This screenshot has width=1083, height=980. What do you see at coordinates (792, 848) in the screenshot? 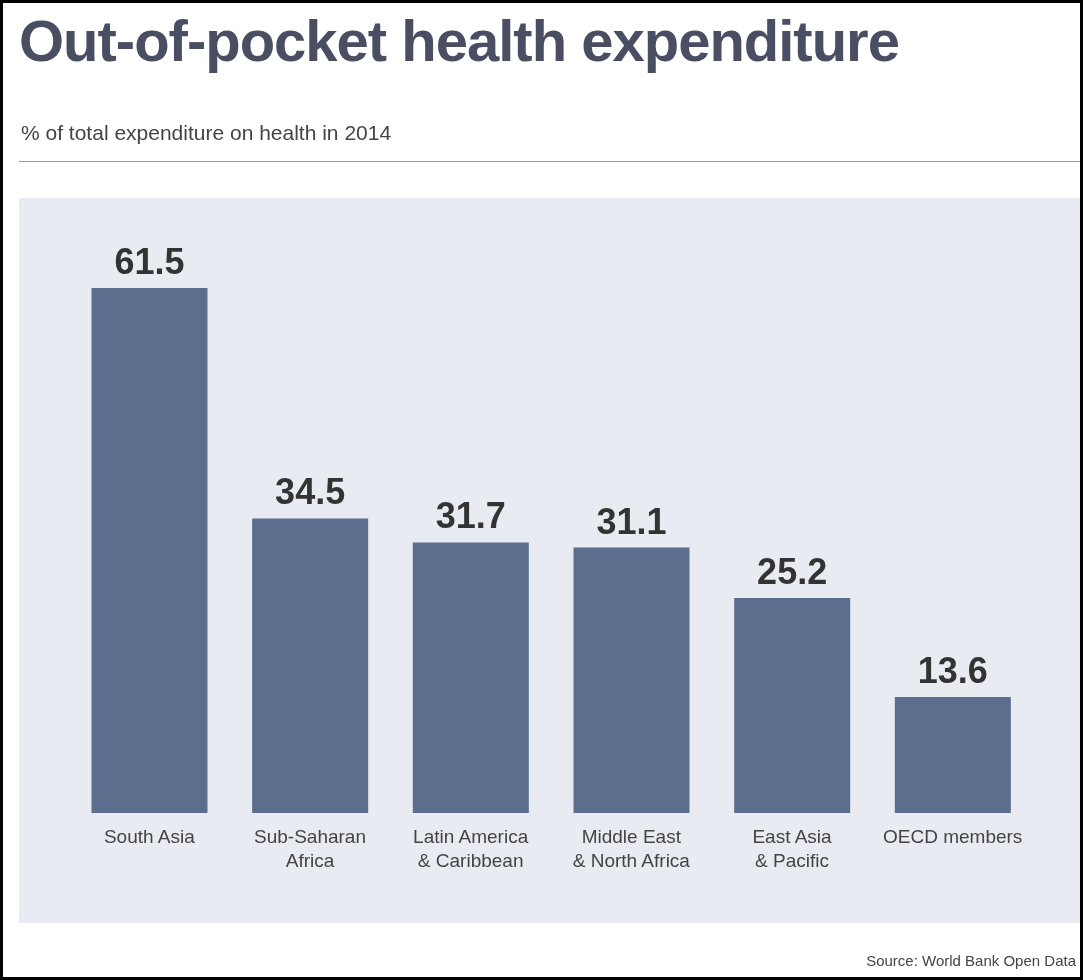
I see `x-tick-label: East Asia & Pacific` at bounding box center [792, 848].